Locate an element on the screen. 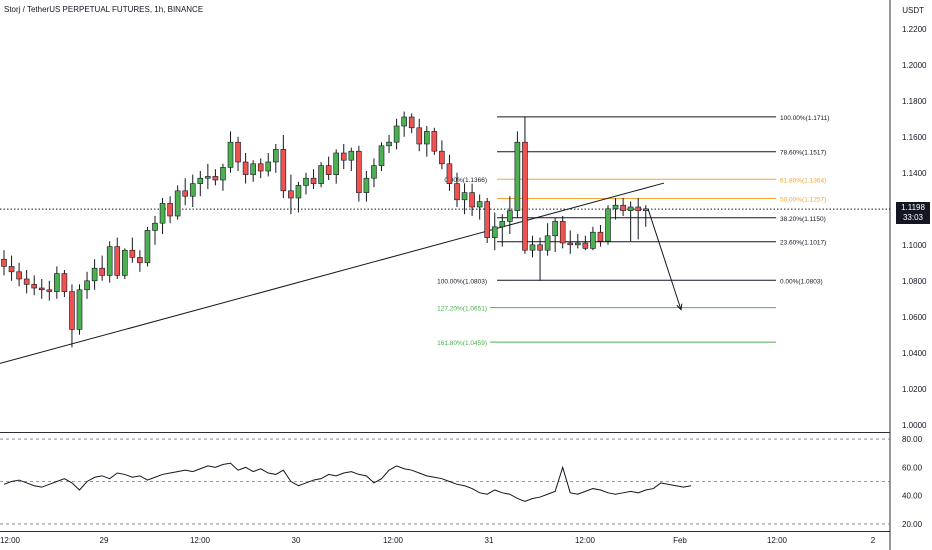 The height and width of the screenshot is (550, 932). current-price-tag: 1.1198 33:03 is located at coordinates (913, 213).